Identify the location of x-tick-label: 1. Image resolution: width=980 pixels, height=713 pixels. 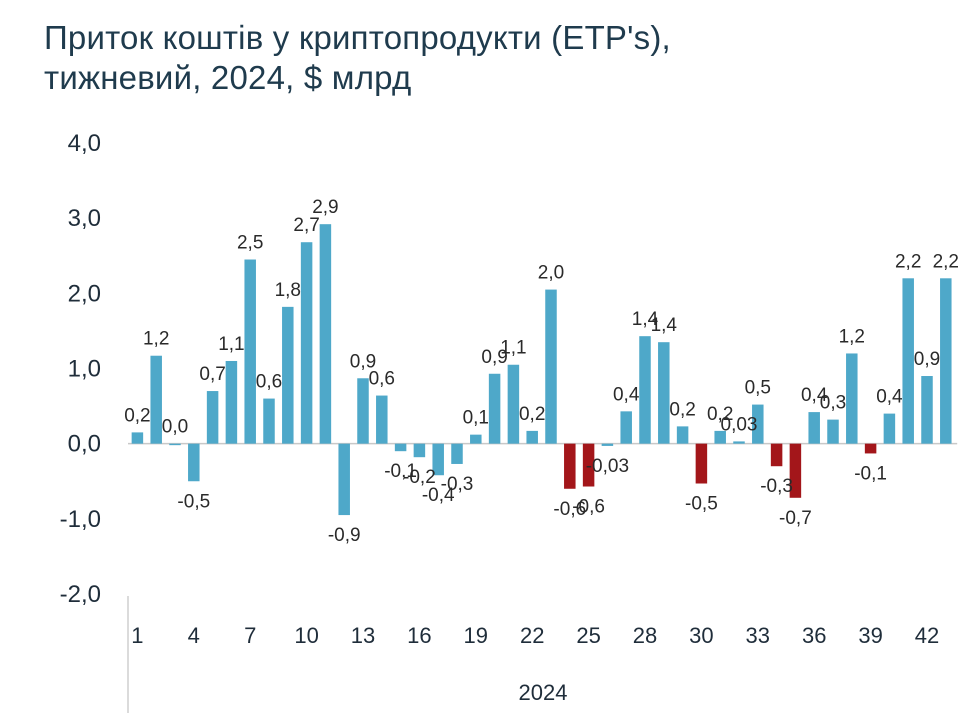
(137, 635).